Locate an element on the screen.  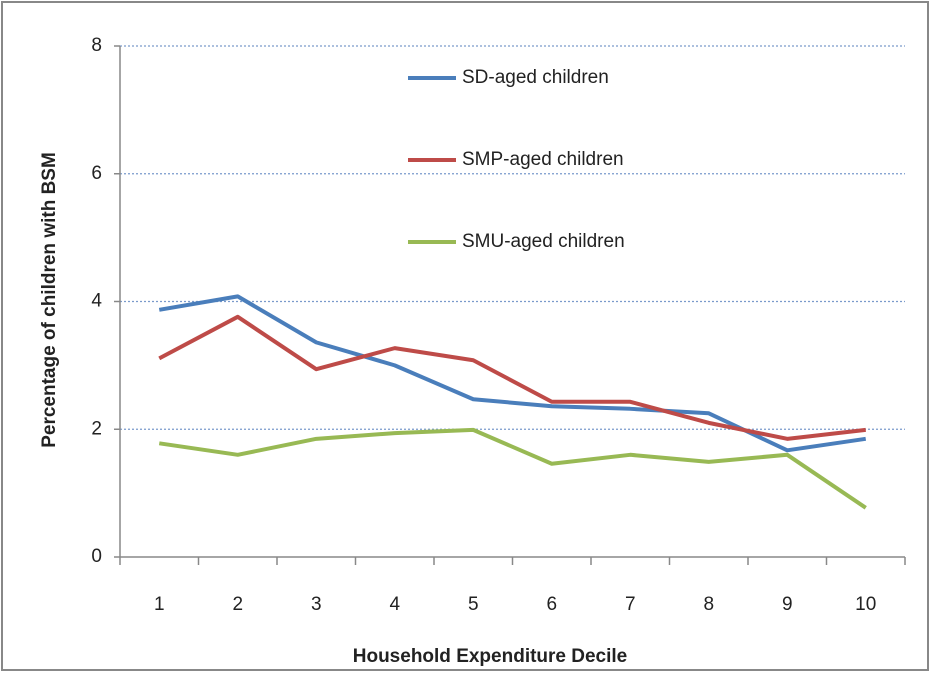
x-tick-label: 4 is located at coordinates (394, 604).